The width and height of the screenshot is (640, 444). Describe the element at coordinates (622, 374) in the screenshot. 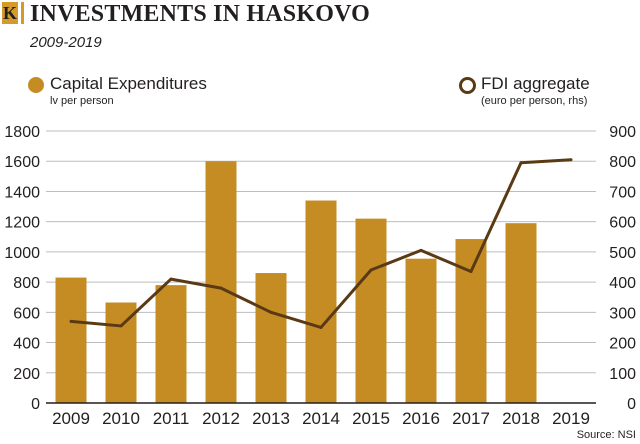

I see `y-right-tick-label: 100` at that location.